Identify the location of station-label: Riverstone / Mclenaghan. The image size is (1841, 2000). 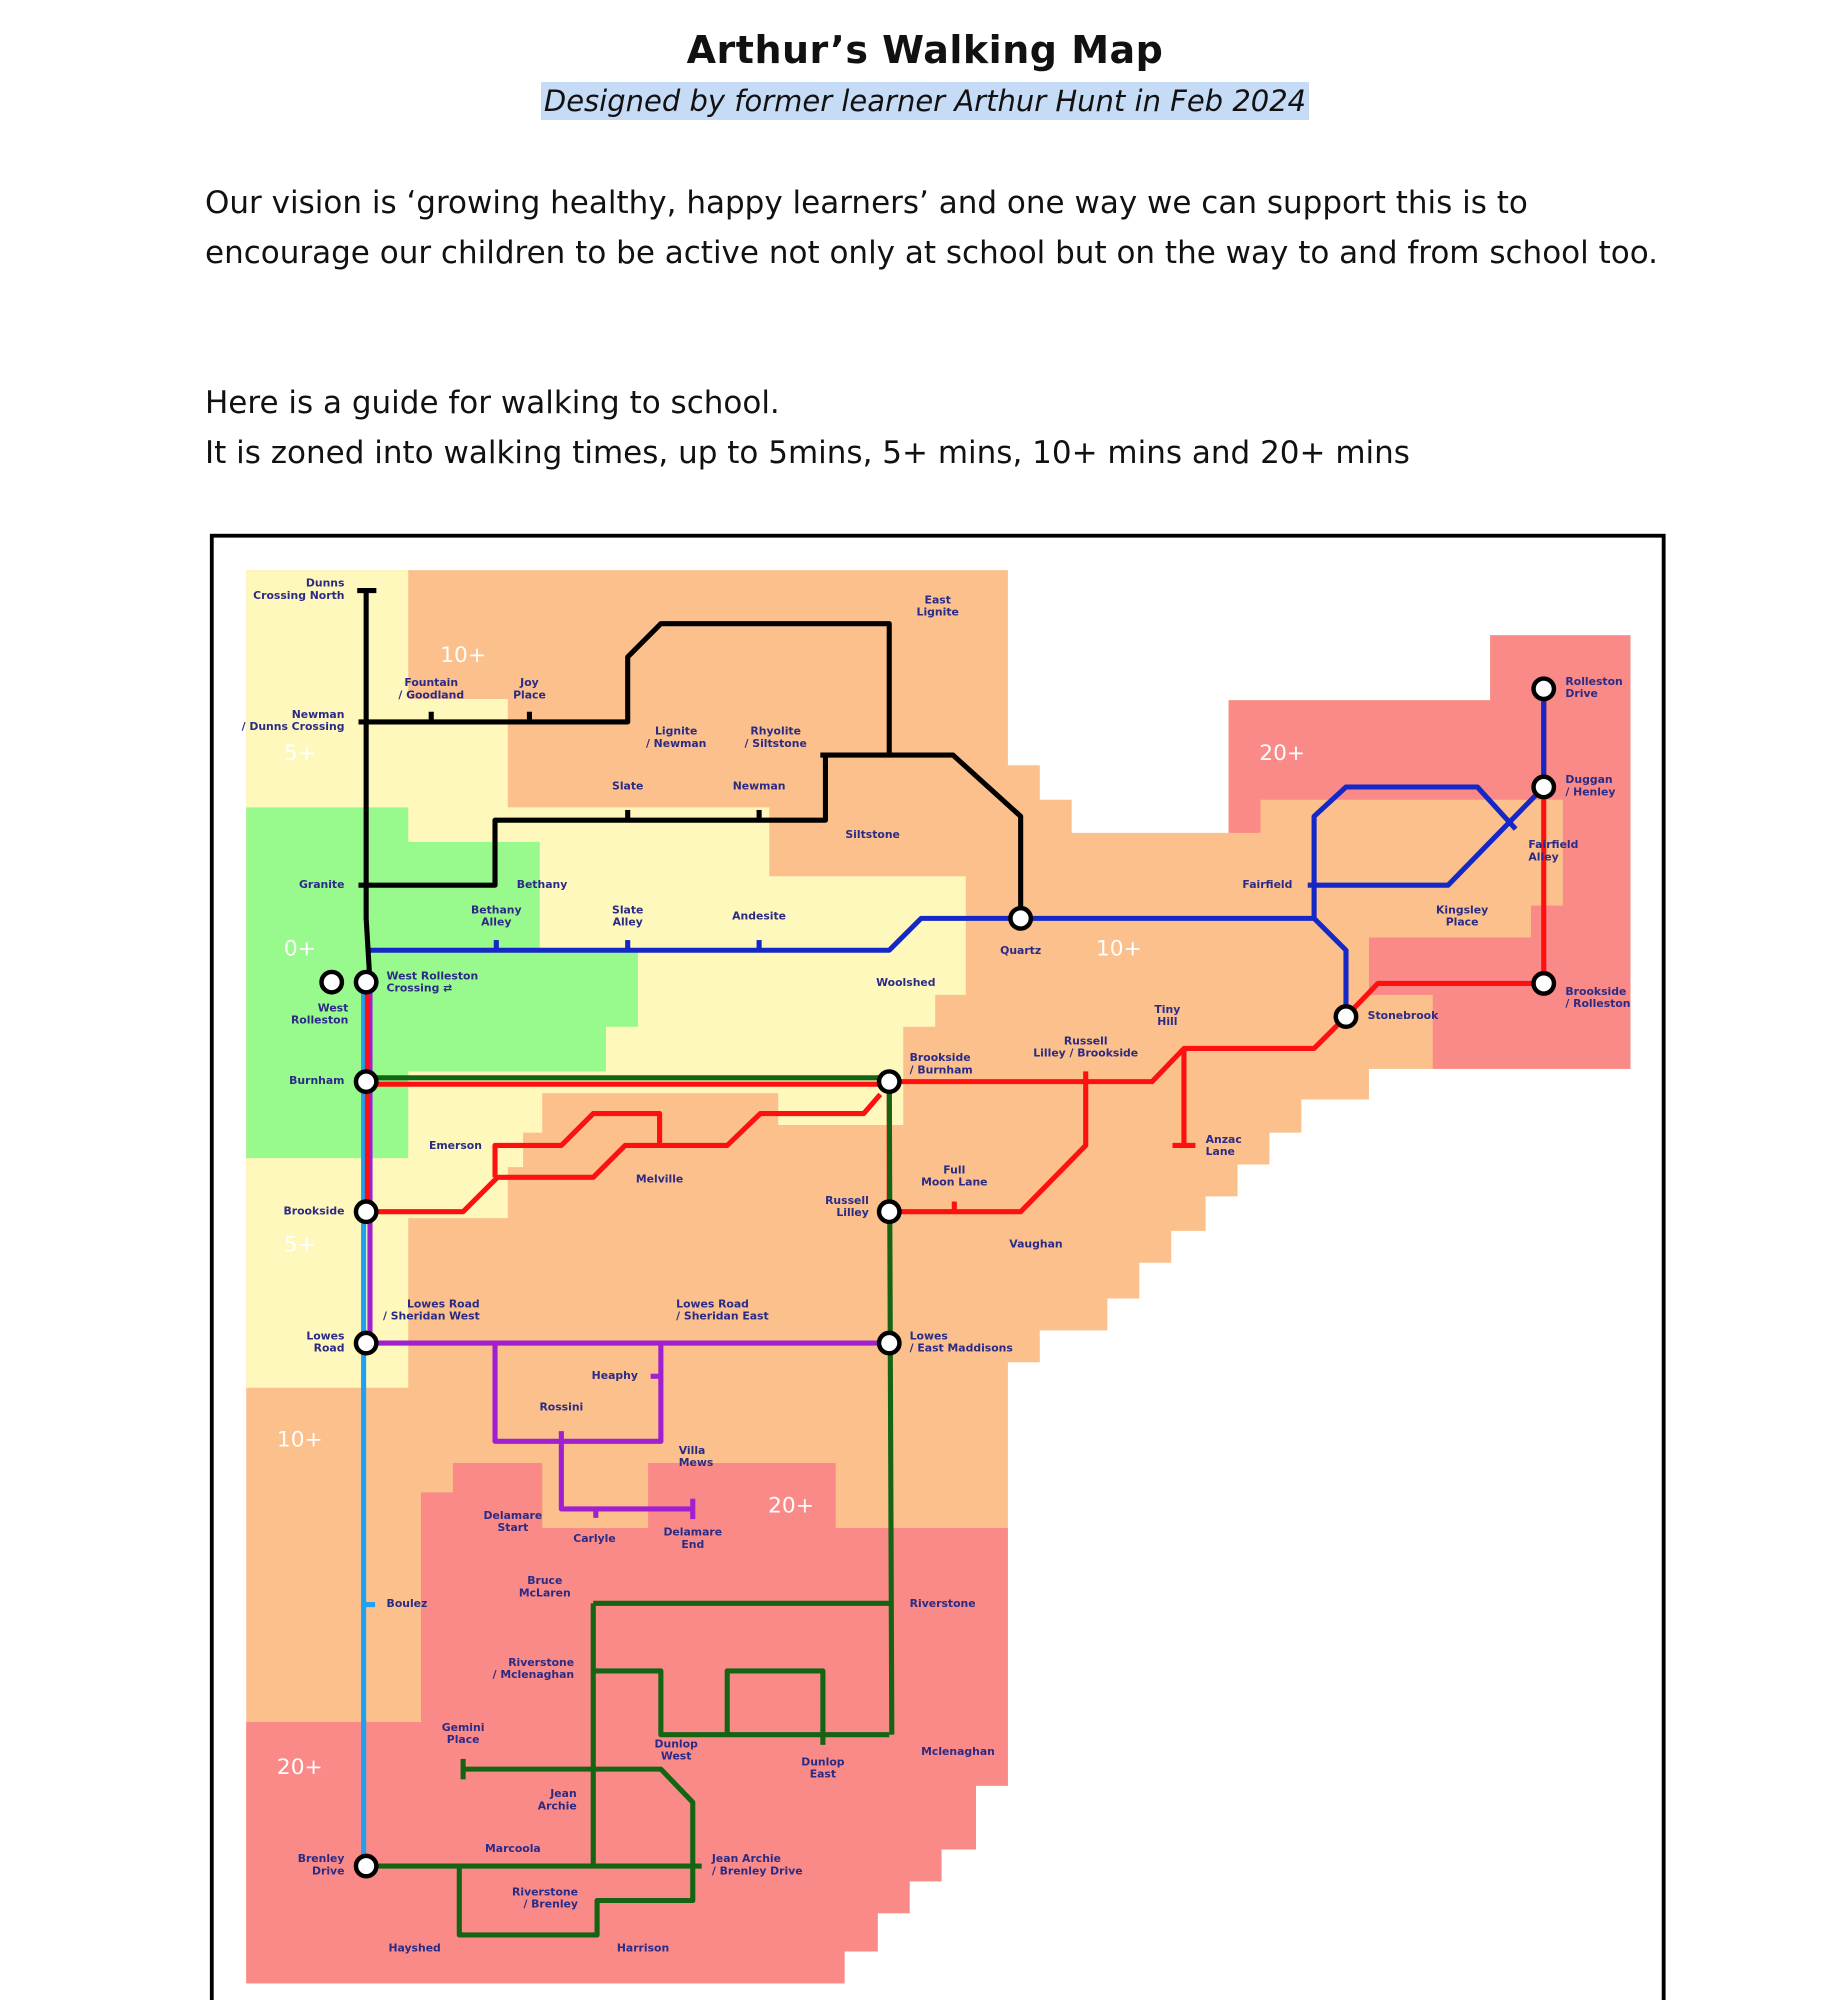
(533, 1668).